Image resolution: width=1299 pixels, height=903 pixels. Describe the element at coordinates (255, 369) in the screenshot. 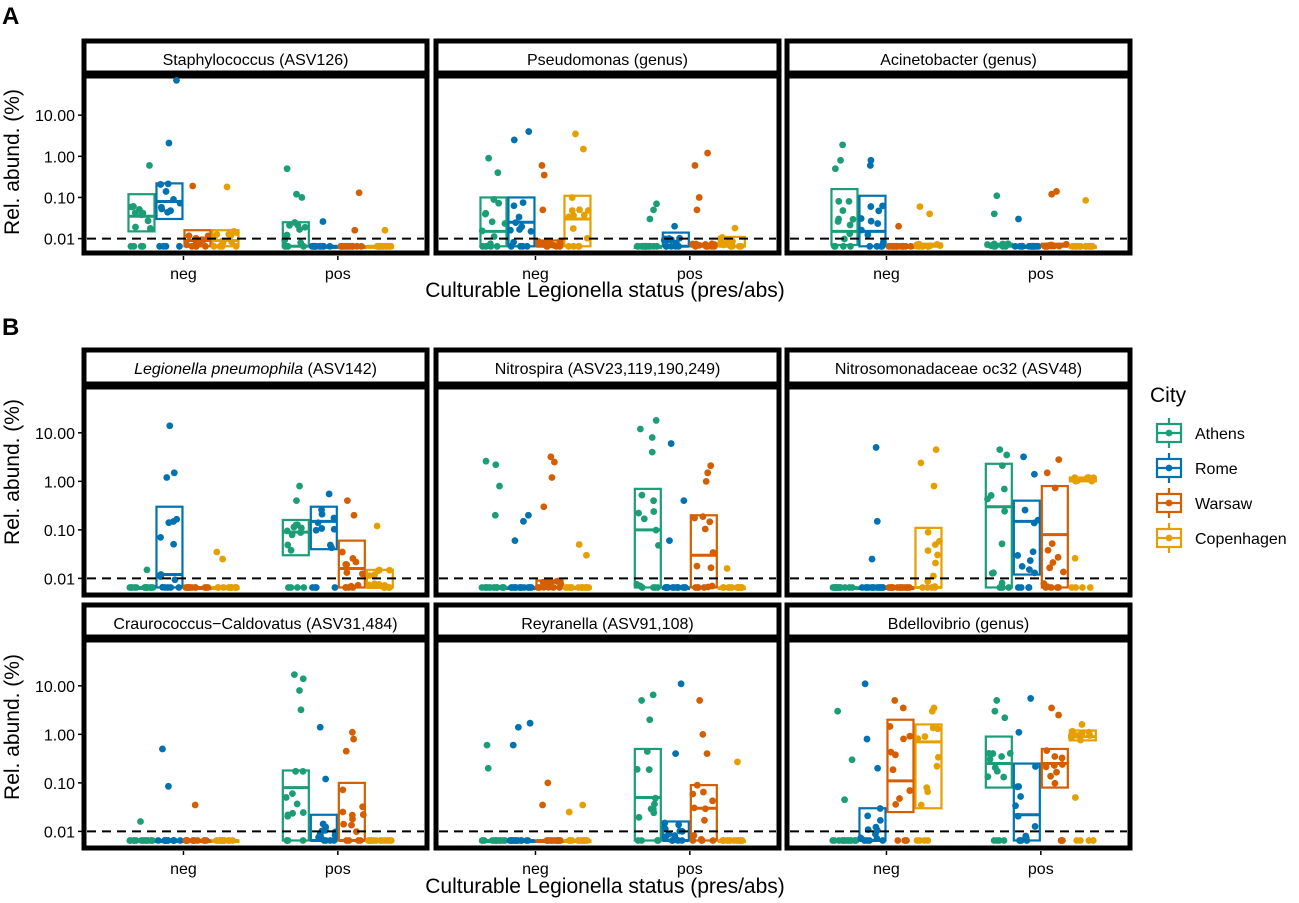

I see `strip-title: Legionella pneumophila (ASV142)` at that location.